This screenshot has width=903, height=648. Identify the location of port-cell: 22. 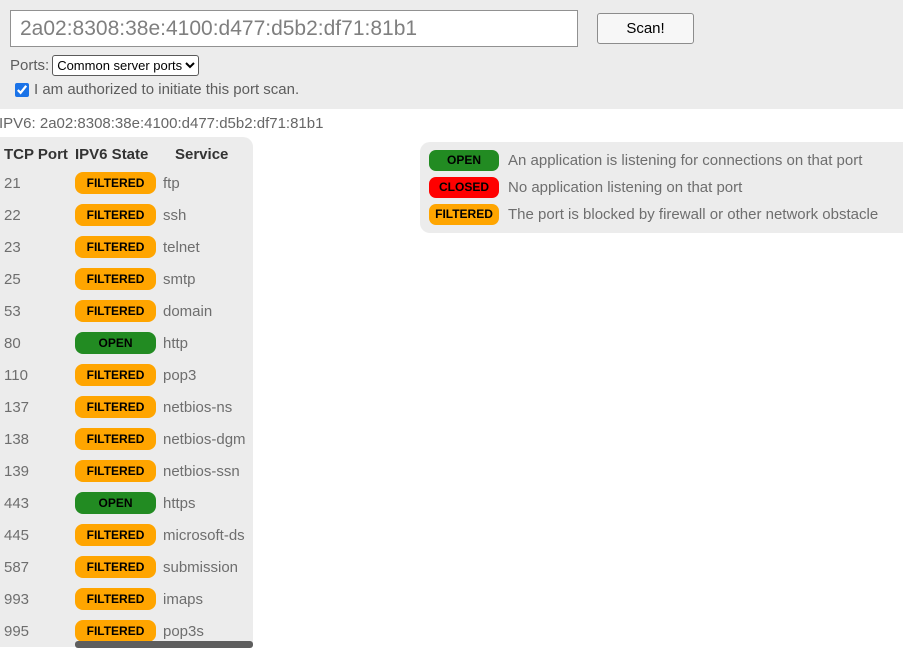
(12, 215).